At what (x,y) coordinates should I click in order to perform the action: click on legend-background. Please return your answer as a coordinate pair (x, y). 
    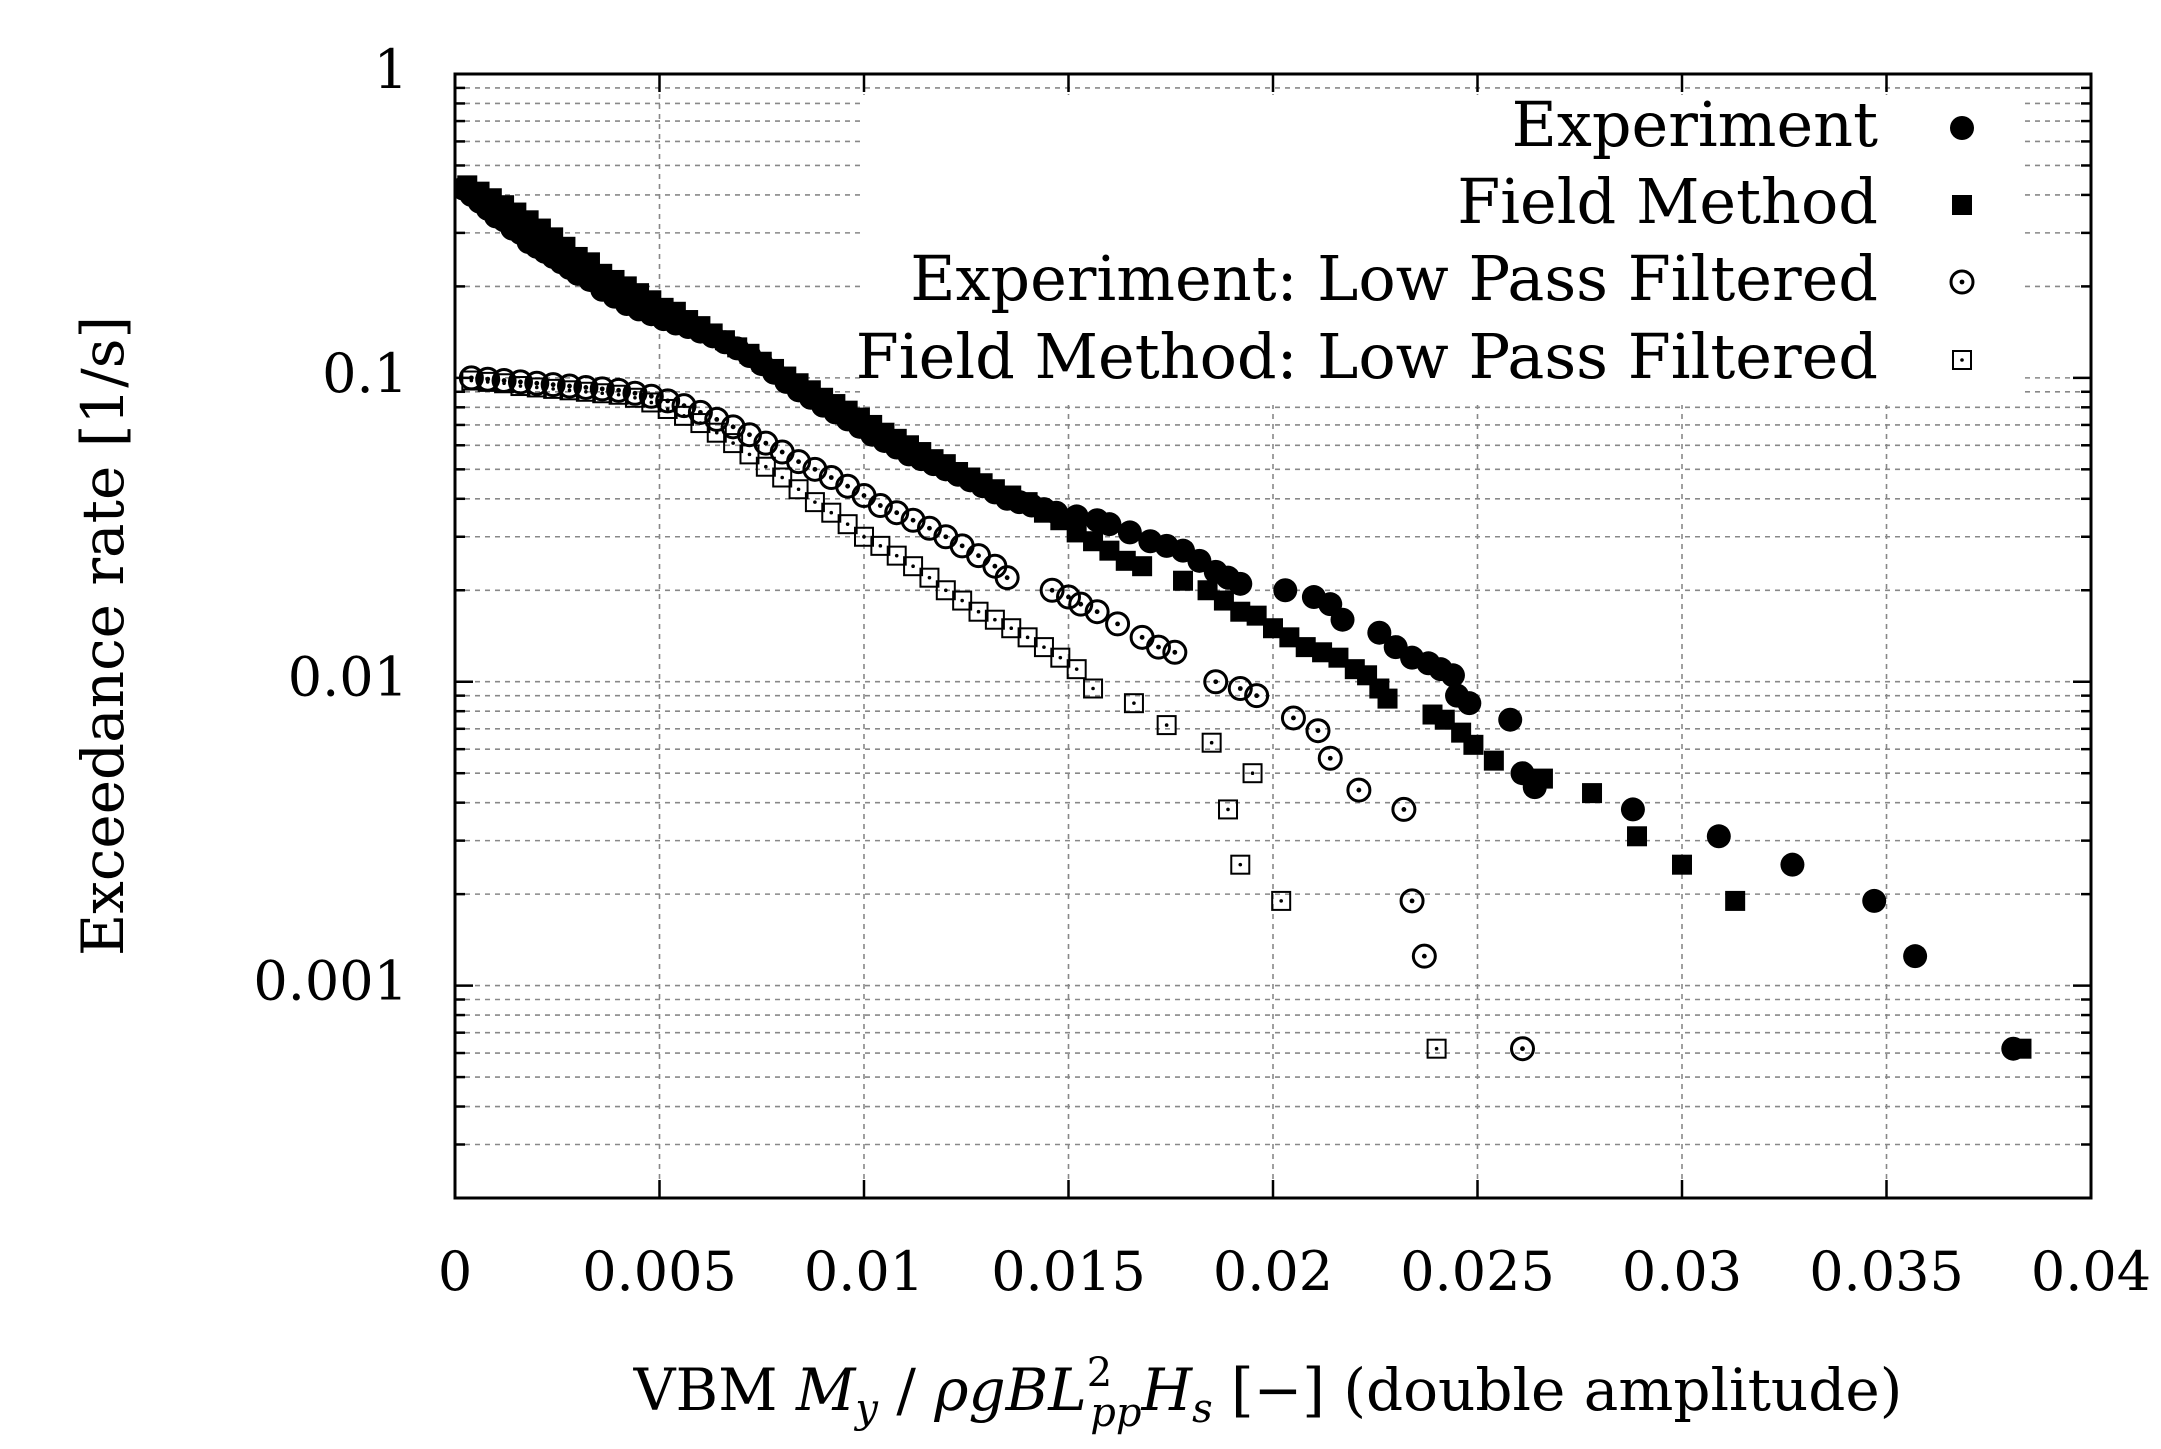
    Looking at the image, I should click on (1440, 250).